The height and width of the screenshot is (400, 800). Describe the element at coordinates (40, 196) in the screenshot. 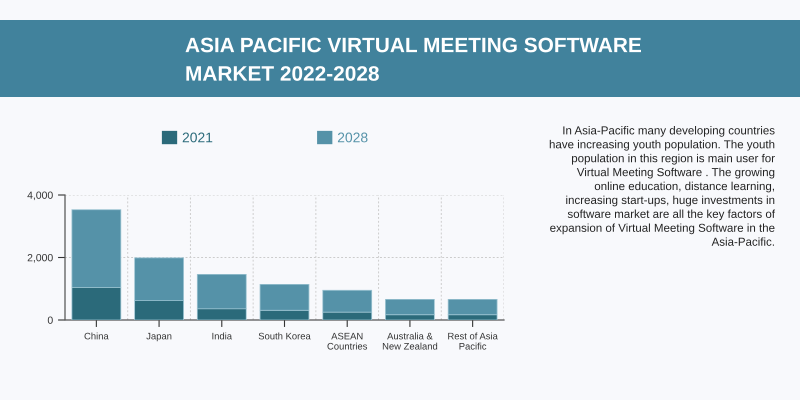

I see `y-tick-label: 4,000` at that location.